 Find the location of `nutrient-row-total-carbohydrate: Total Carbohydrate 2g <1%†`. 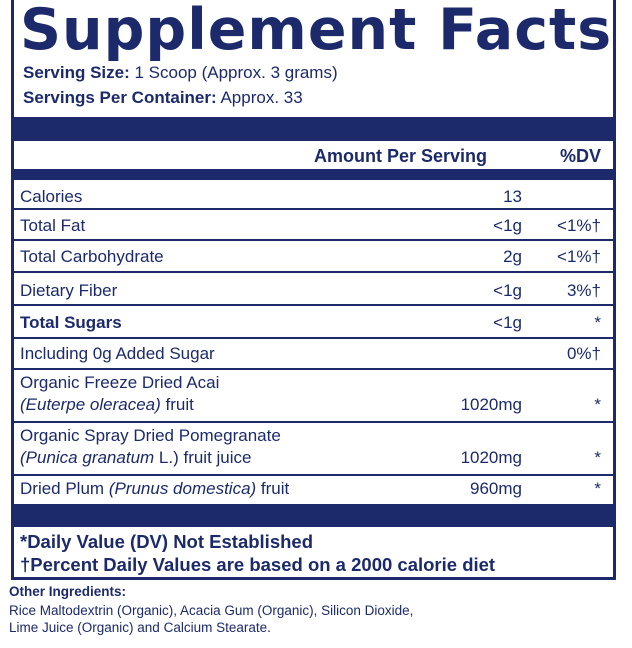

nutrient-row-total-carbohydrate: Total Carbohydrate 2g <1%† is located at coordinates (313, 257).